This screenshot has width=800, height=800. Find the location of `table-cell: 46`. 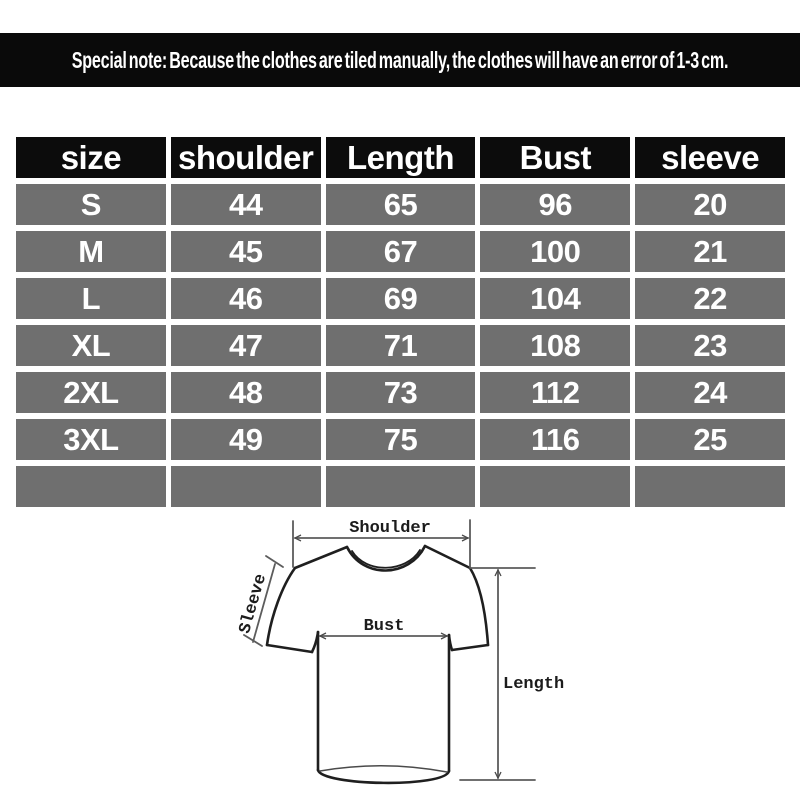

table-cell: 46 is located at coordinates (245, 298).